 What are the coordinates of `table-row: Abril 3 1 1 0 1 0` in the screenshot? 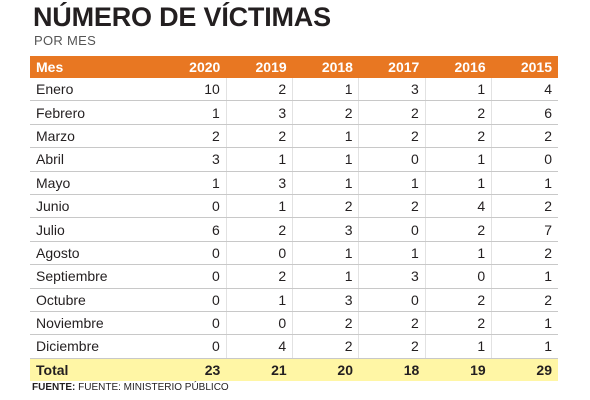 It's located at (294, 159).